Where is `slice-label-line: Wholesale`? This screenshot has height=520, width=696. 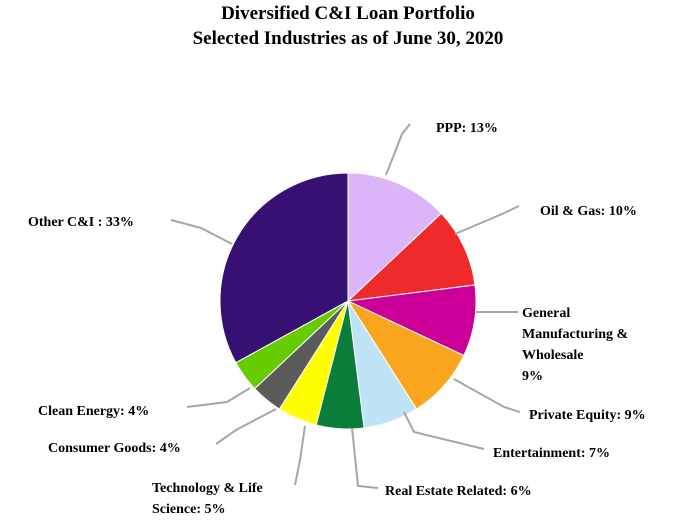
slice-label-line: Wholesale is located at coordinates (553, 355).